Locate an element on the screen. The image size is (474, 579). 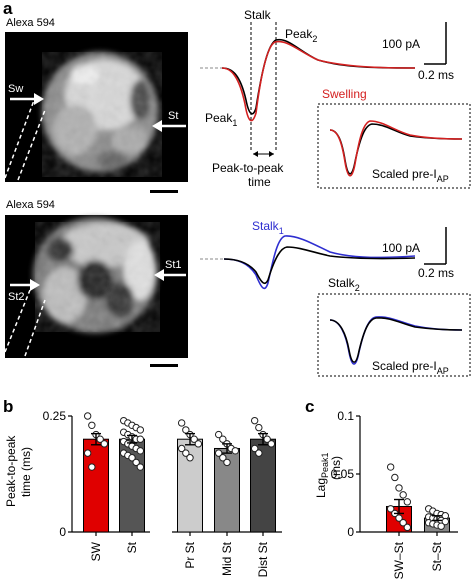
inset-top is located at coordinates (394, 146).